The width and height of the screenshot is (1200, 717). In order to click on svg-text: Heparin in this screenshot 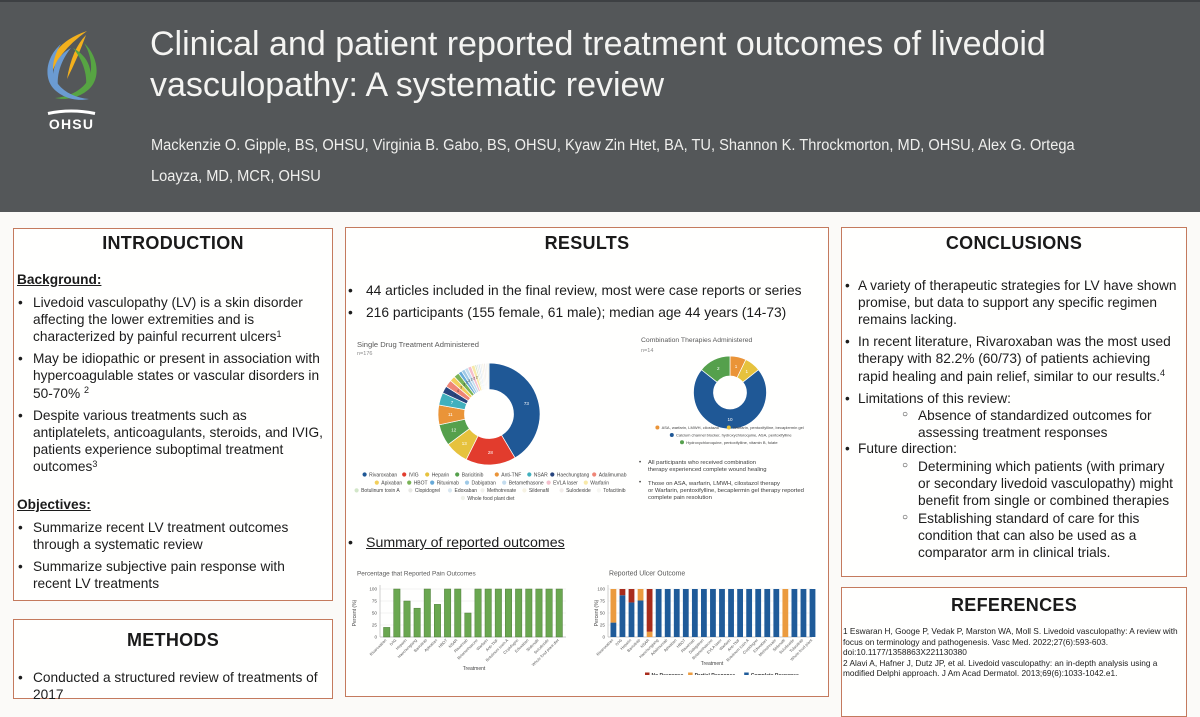, I will do `click(441, 475)`.